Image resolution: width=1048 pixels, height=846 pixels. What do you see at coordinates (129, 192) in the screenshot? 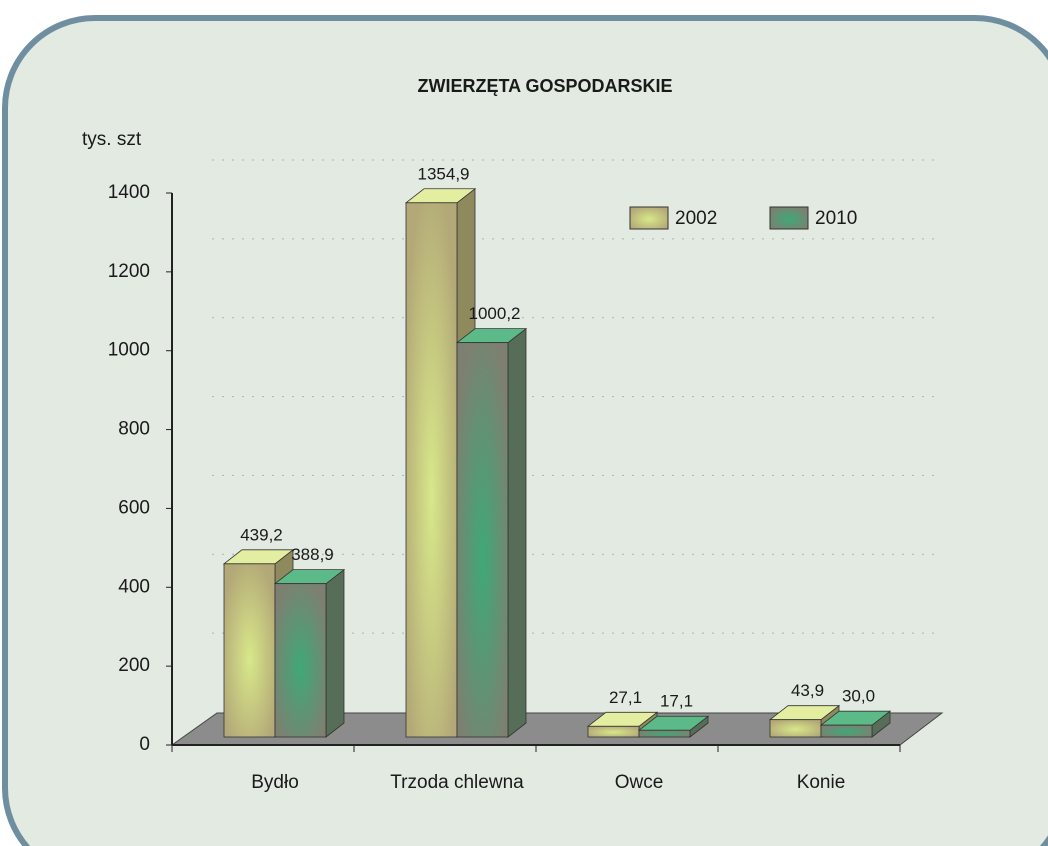
I see `y-tick-label: 1400` at bounding box center [129, 192].